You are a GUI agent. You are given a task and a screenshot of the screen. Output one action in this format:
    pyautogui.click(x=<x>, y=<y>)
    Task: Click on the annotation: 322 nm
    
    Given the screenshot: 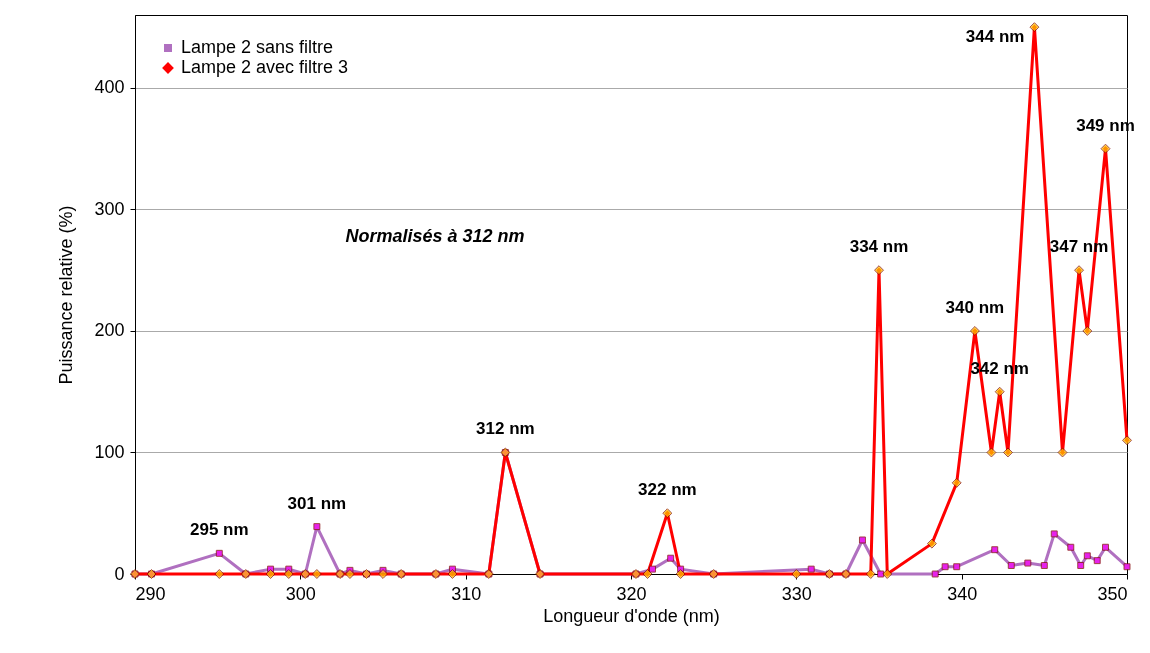 What is the action you would take?
    pyautogui.click(x=667, y=490)
    